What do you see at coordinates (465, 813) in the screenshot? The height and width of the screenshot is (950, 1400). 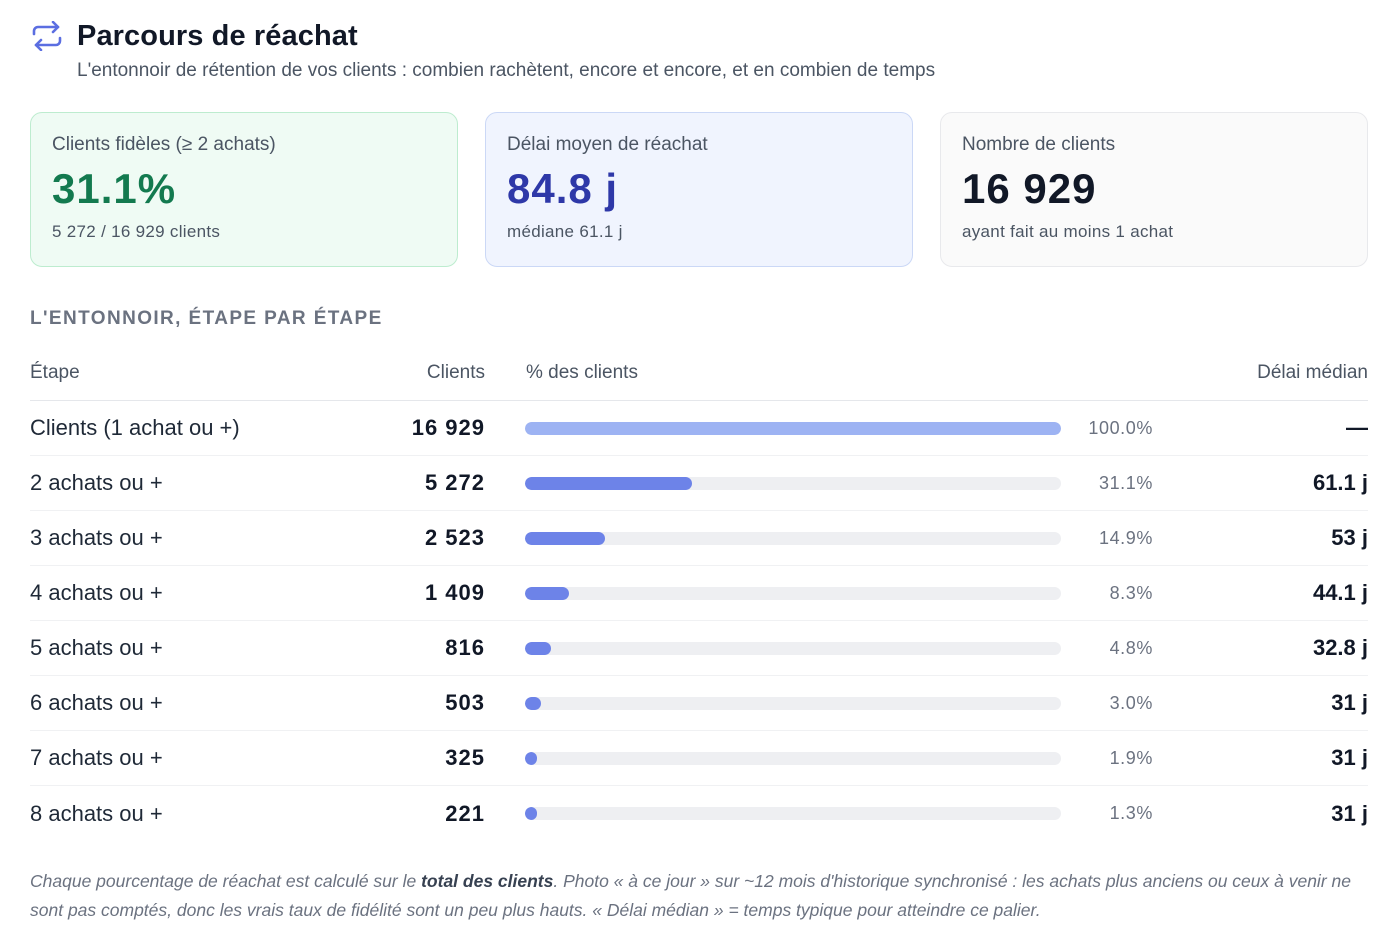 I see `clients-count: 221` at bounding box center [465, 813].